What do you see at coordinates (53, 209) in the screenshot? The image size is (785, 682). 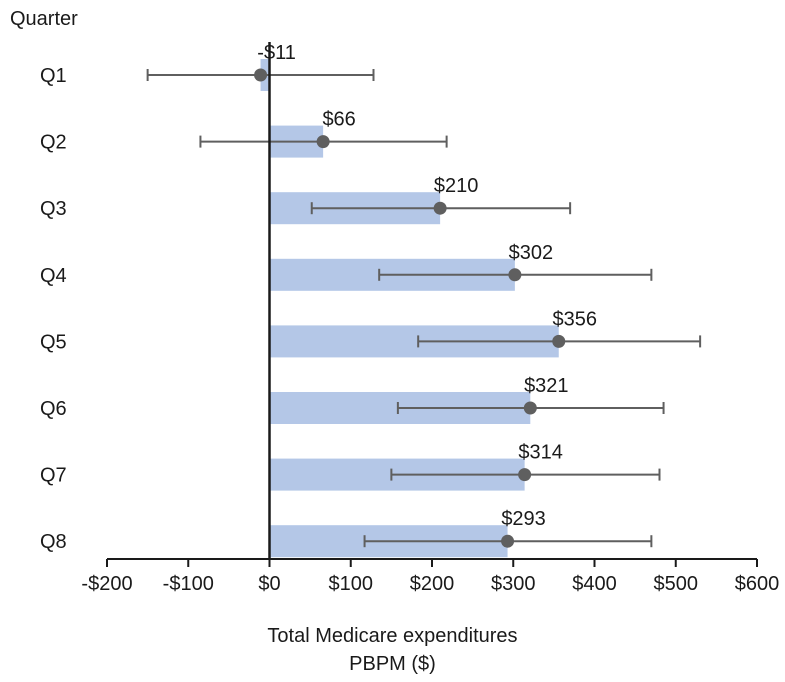 I see `category-label-q3: Q3` at bounding box center [53, 209].